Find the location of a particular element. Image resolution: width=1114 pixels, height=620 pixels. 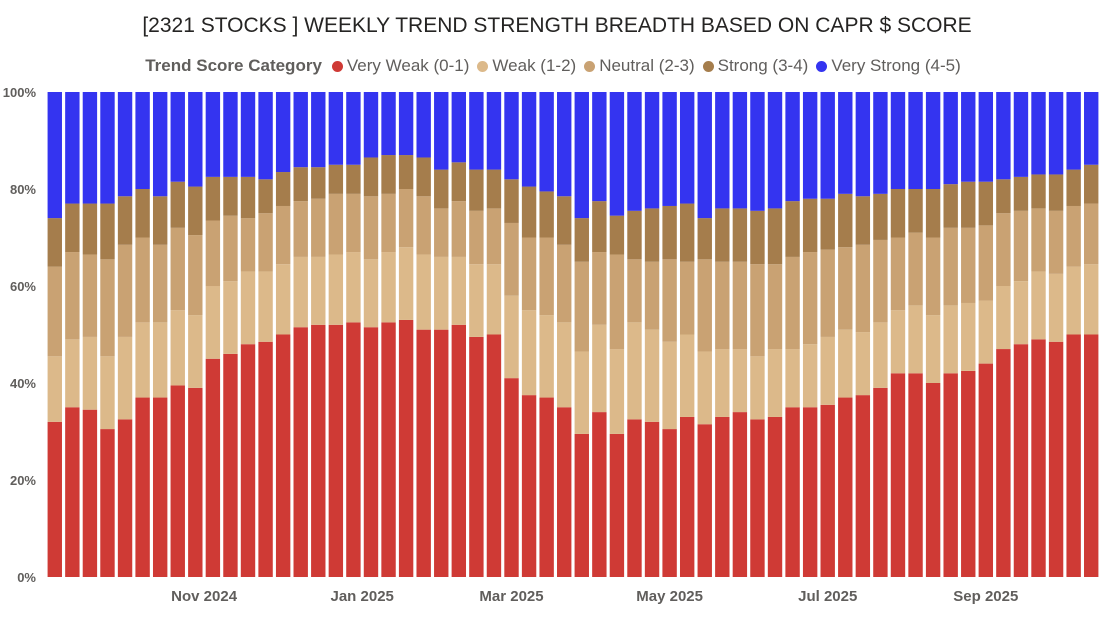

legend-item-very-strong: Very Strong (4-5) is located at coordinates (888, 66).